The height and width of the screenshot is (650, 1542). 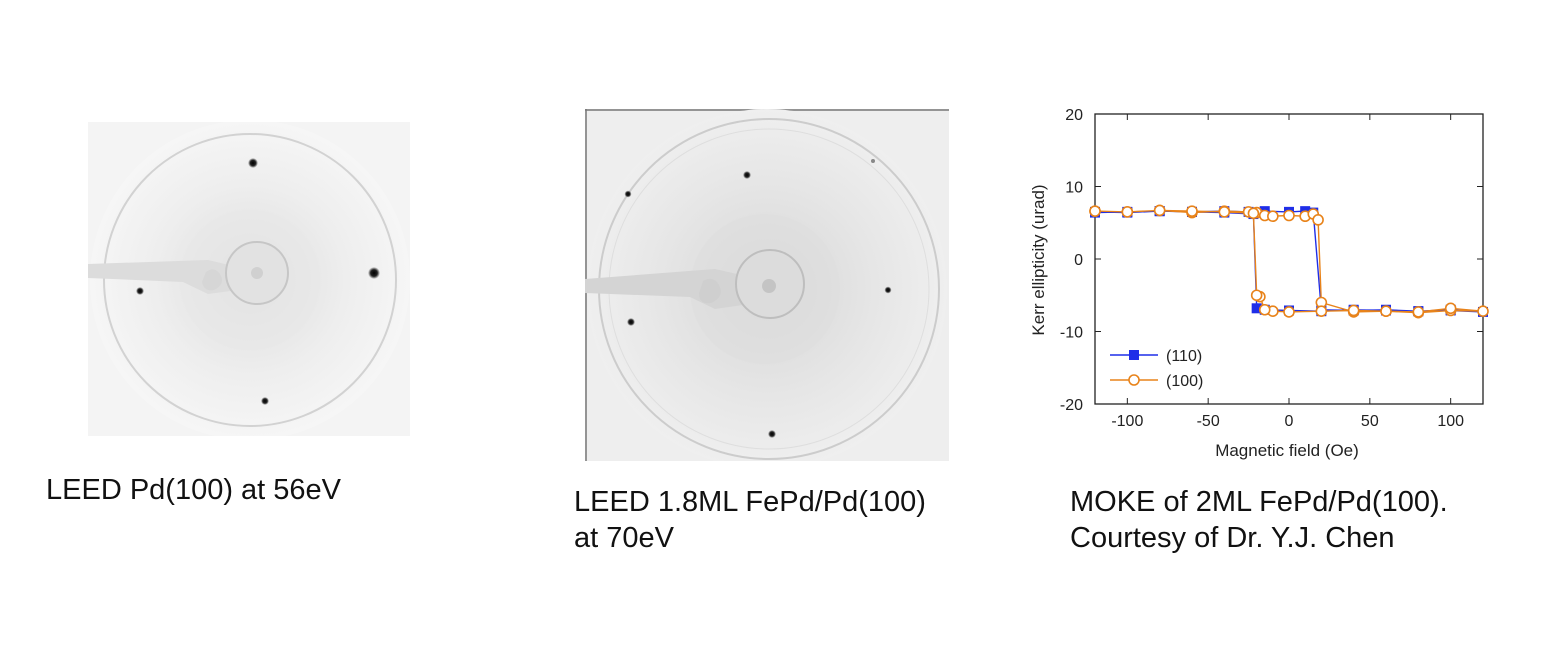 I want to click on caption-moke-line2: Courtesy of Dr. Y.J. Chen, so click(x=1232, y=538).